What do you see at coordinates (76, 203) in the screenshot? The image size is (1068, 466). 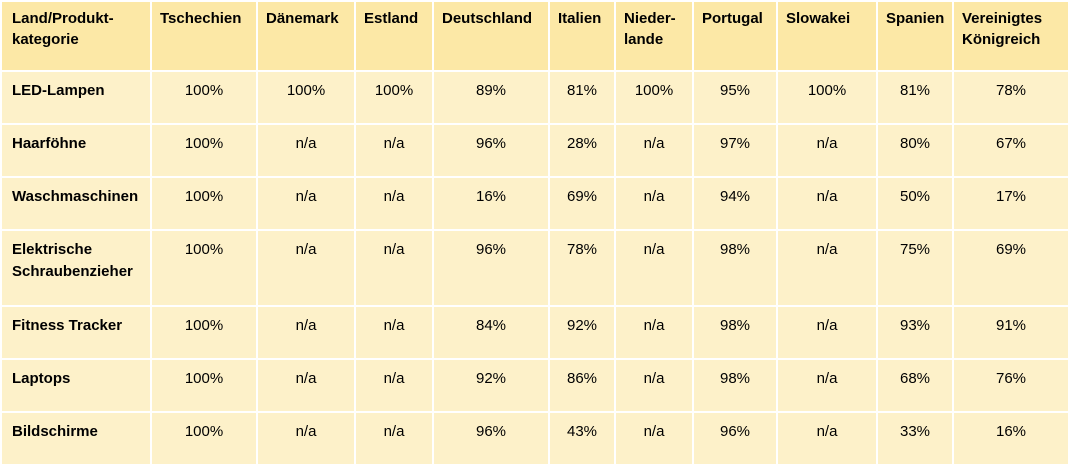 I see `row-label: Waschmaschinen` at bounding box center [76, 203].